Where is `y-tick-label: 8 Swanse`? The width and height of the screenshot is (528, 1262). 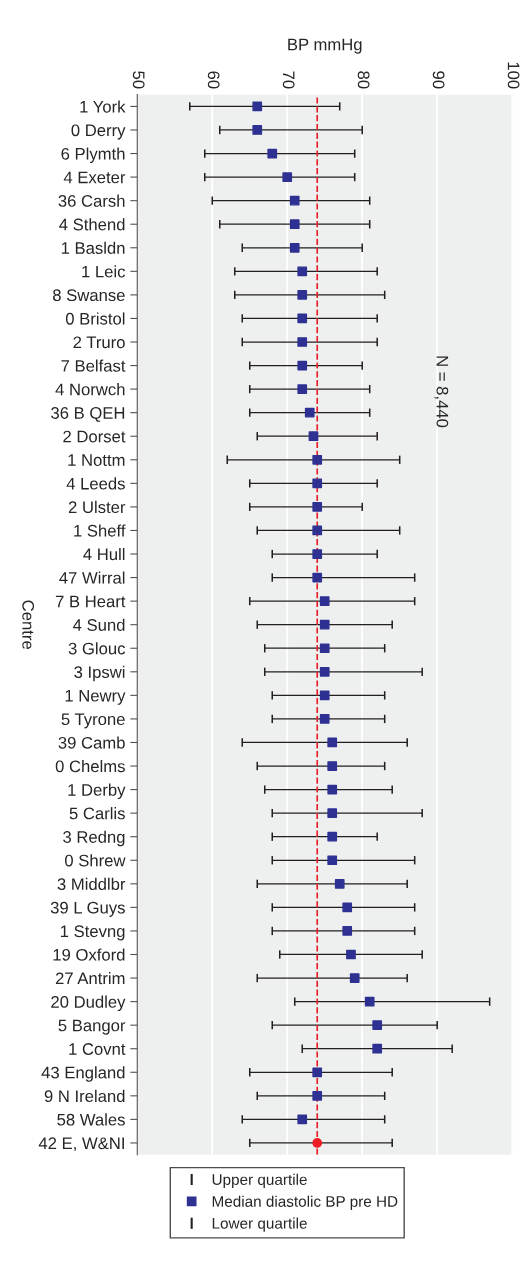 y-tick-label: 8 Swanse is located at coordinates (89, 295).